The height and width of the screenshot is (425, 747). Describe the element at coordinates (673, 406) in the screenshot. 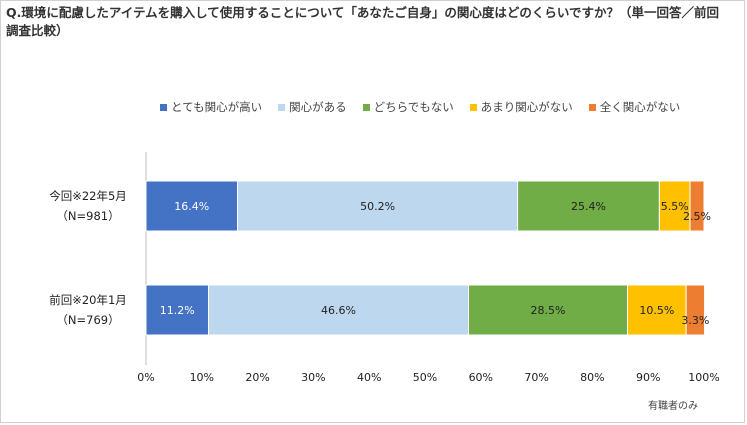

I see `footnote: 有職者のみ` at that location.